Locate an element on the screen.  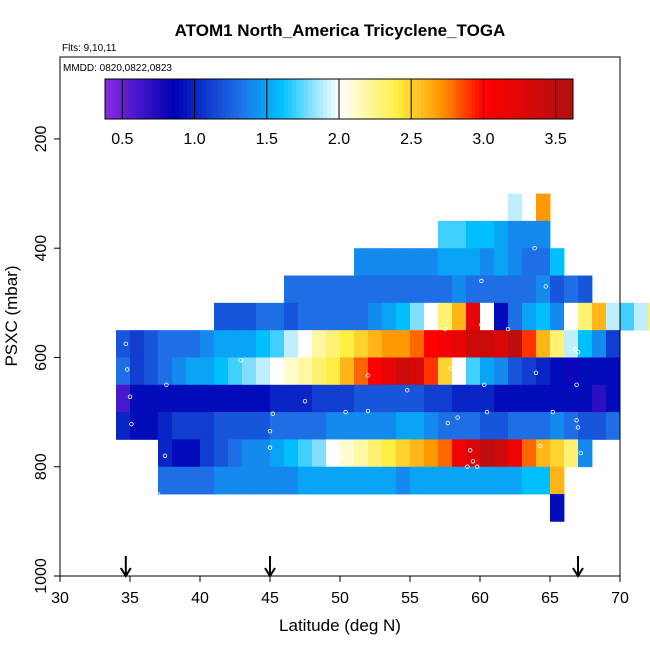
x-tick-label: 60 is located at coordinates (480, 598).